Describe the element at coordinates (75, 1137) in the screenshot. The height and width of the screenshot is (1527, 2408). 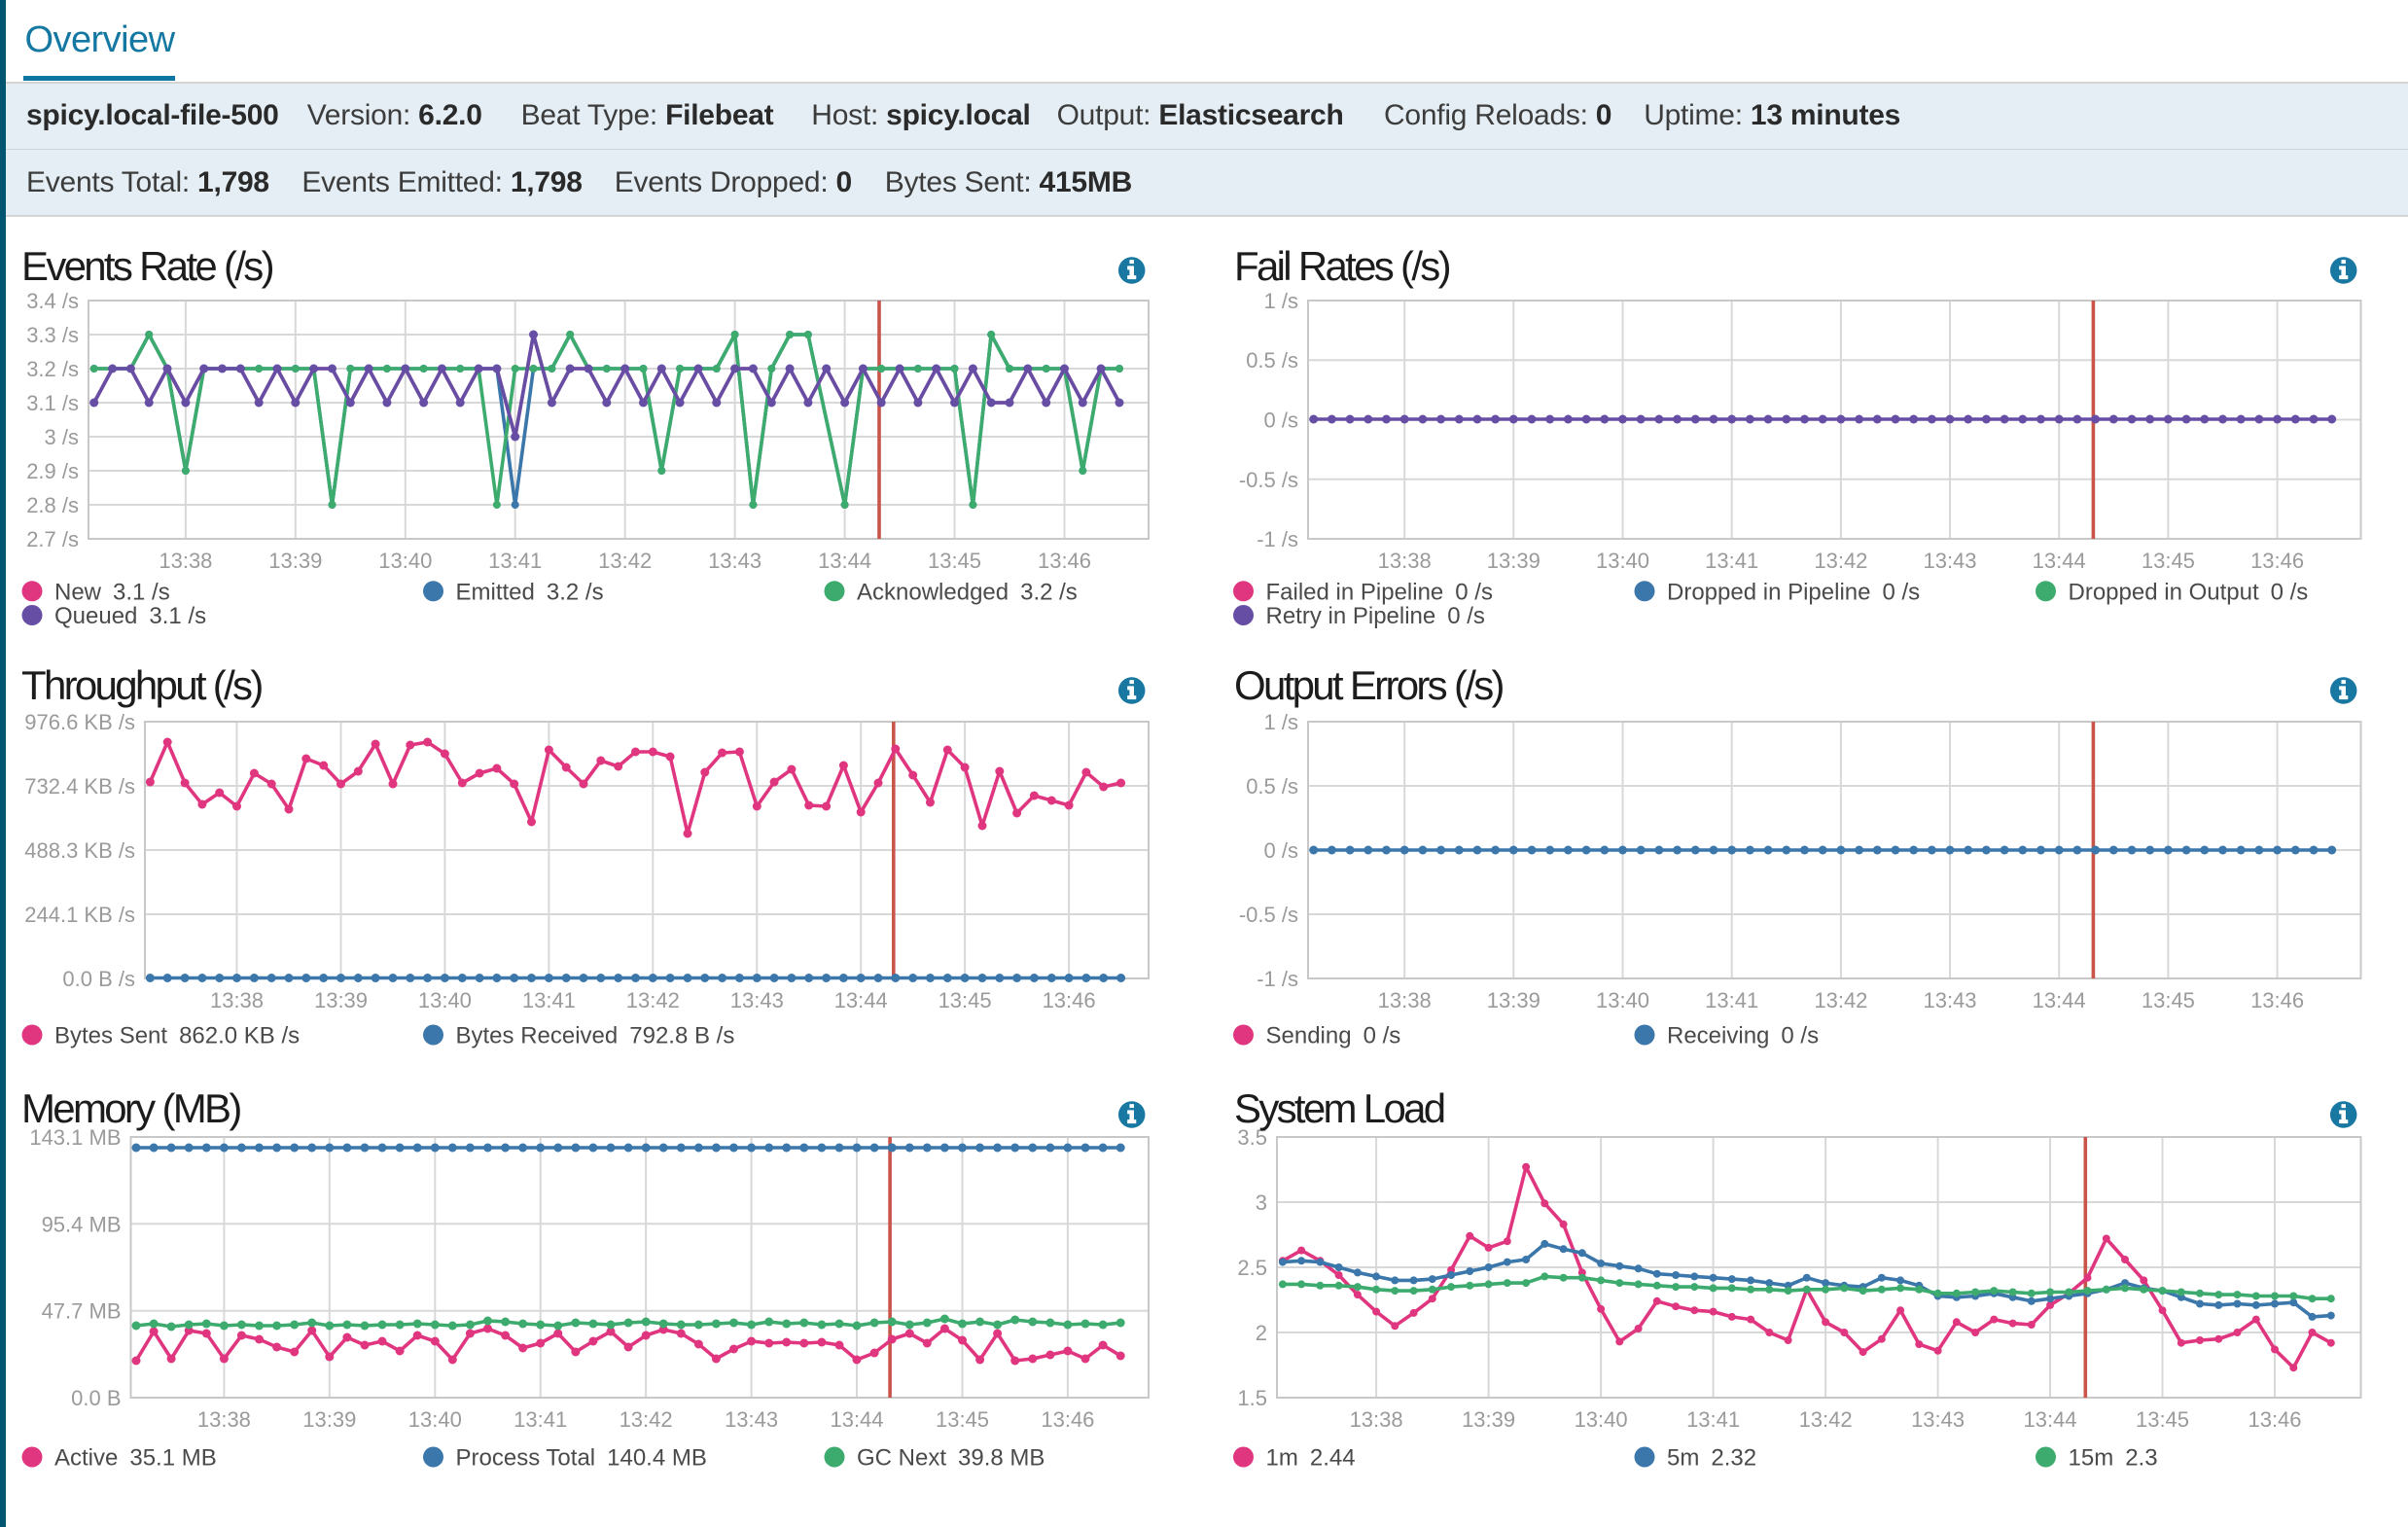
I see `svg-text: 143.1 MB` at that location.